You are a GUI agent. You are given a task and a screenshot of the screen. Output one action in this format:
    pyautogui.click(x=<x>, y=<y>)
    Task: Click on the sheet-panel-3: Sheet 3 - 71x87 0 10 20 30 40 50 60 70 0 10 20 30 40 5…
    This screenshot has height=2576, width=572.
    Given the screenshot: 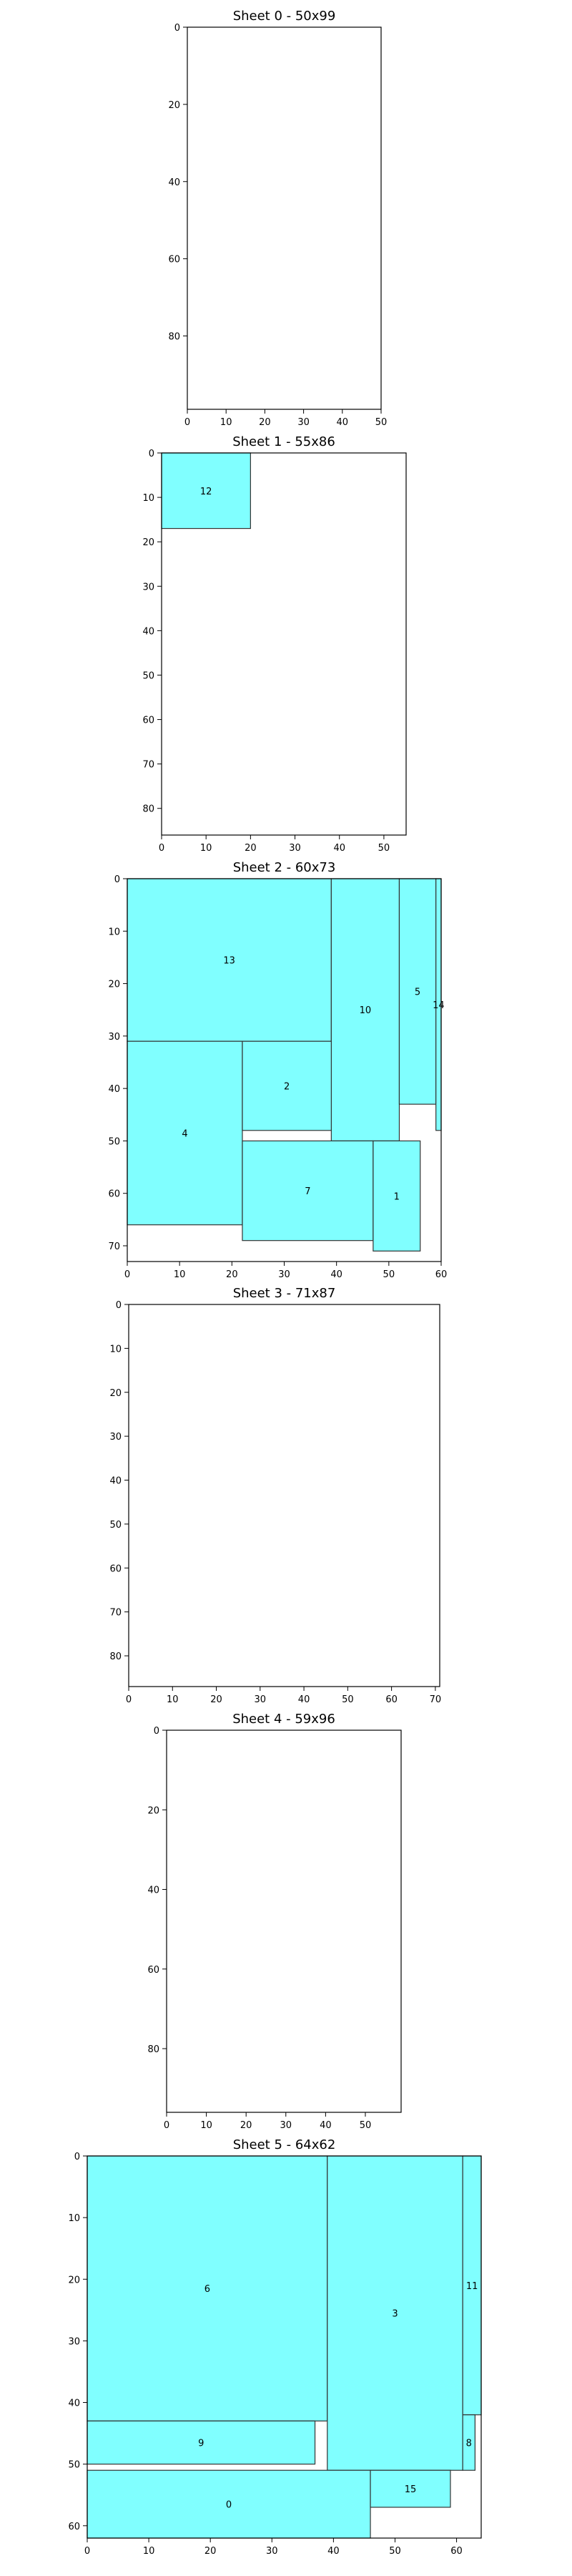 What is the action you would take?
    pyautogui.click(x=275, y=1495)
    